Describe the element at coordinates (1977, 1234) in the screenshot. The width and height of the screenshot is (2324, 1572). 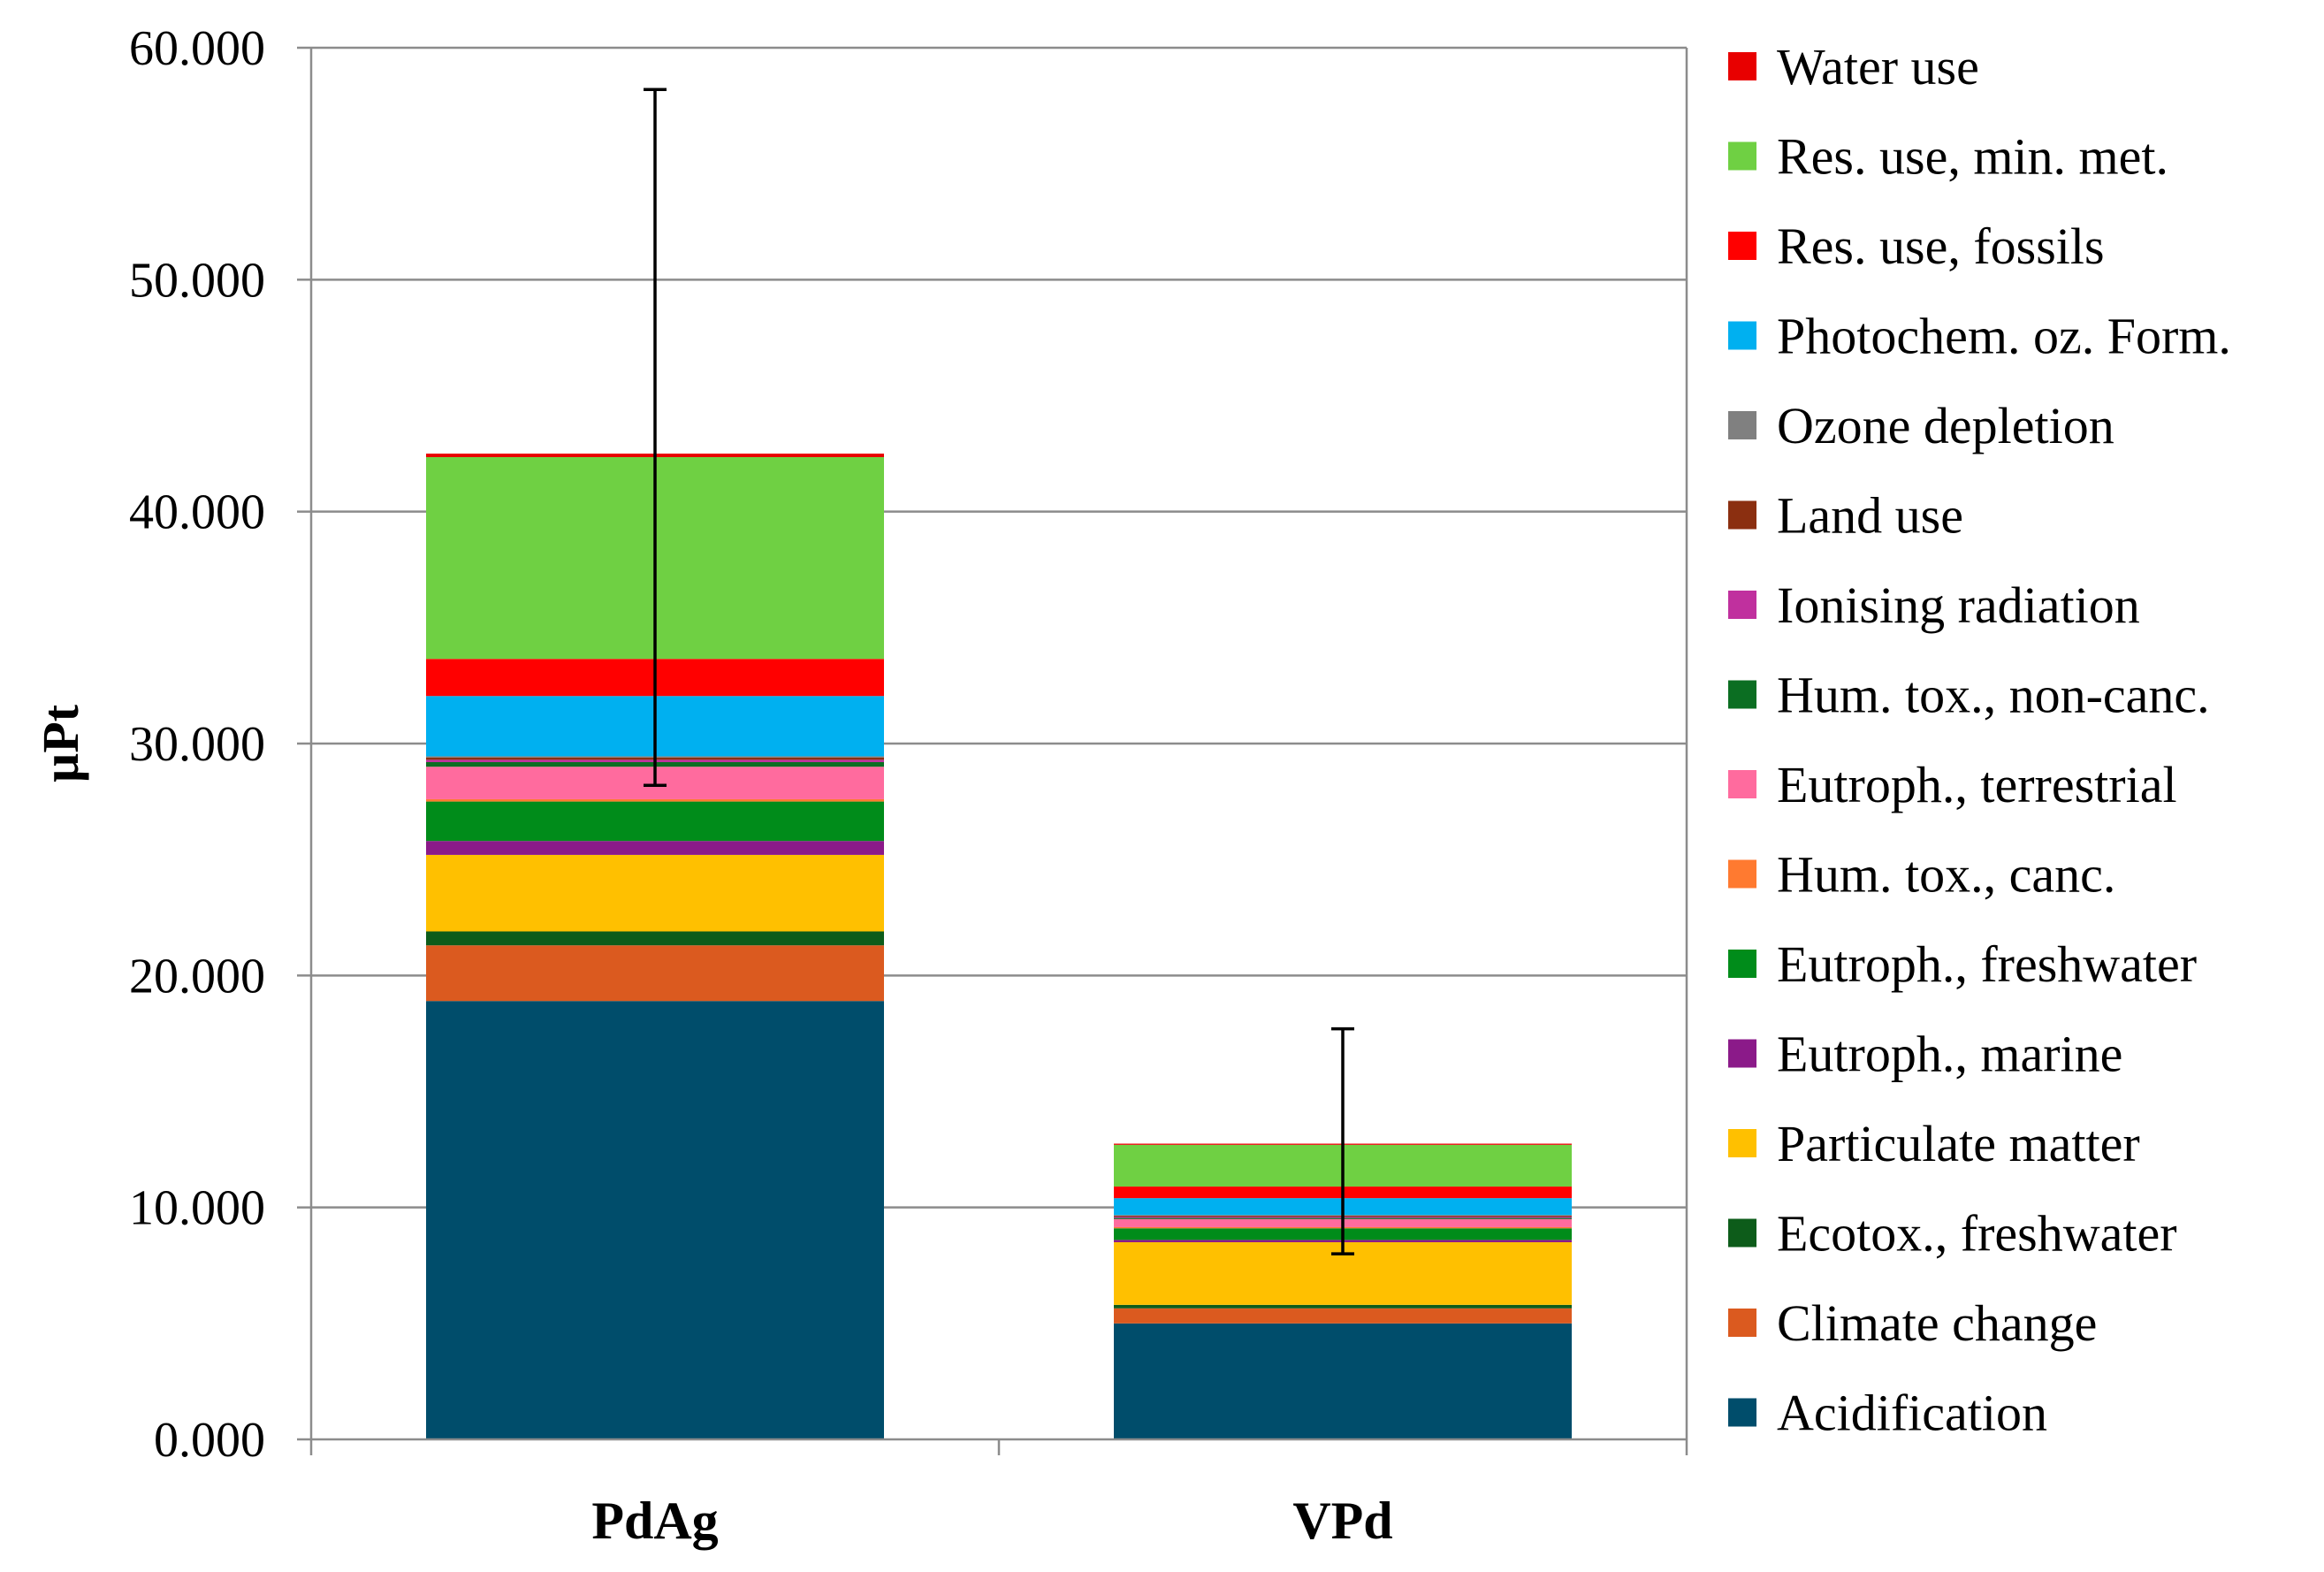
I see `legend-label: Ecotox., freshwater` at that location.